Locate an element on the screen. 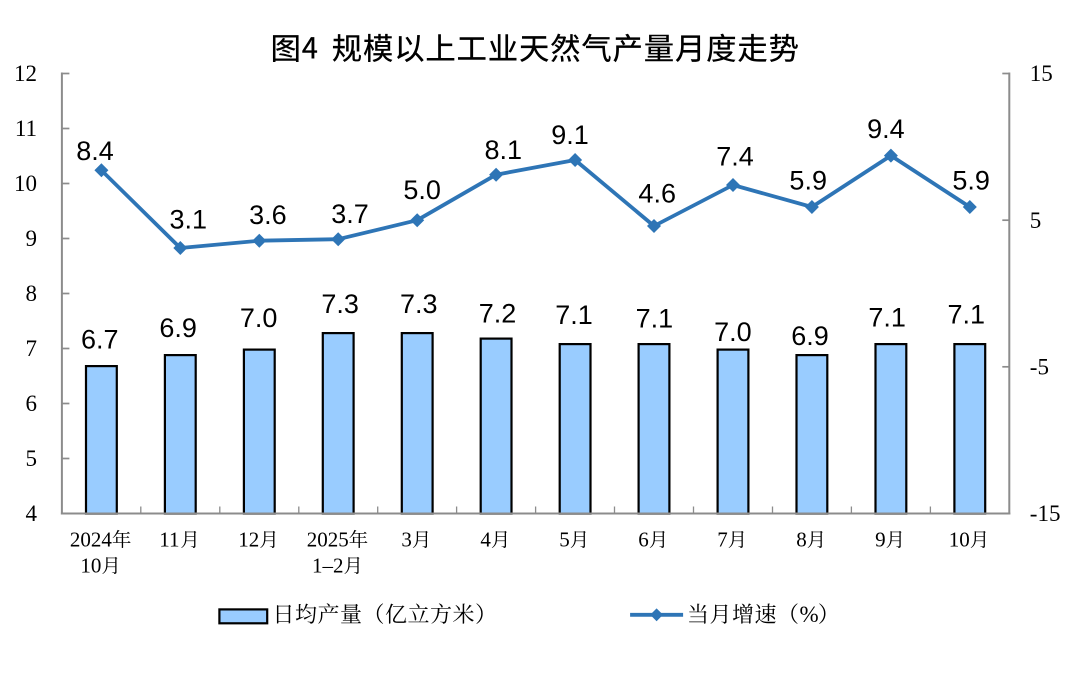  svg-text: 7.2 is located at coordinates (498, 313).